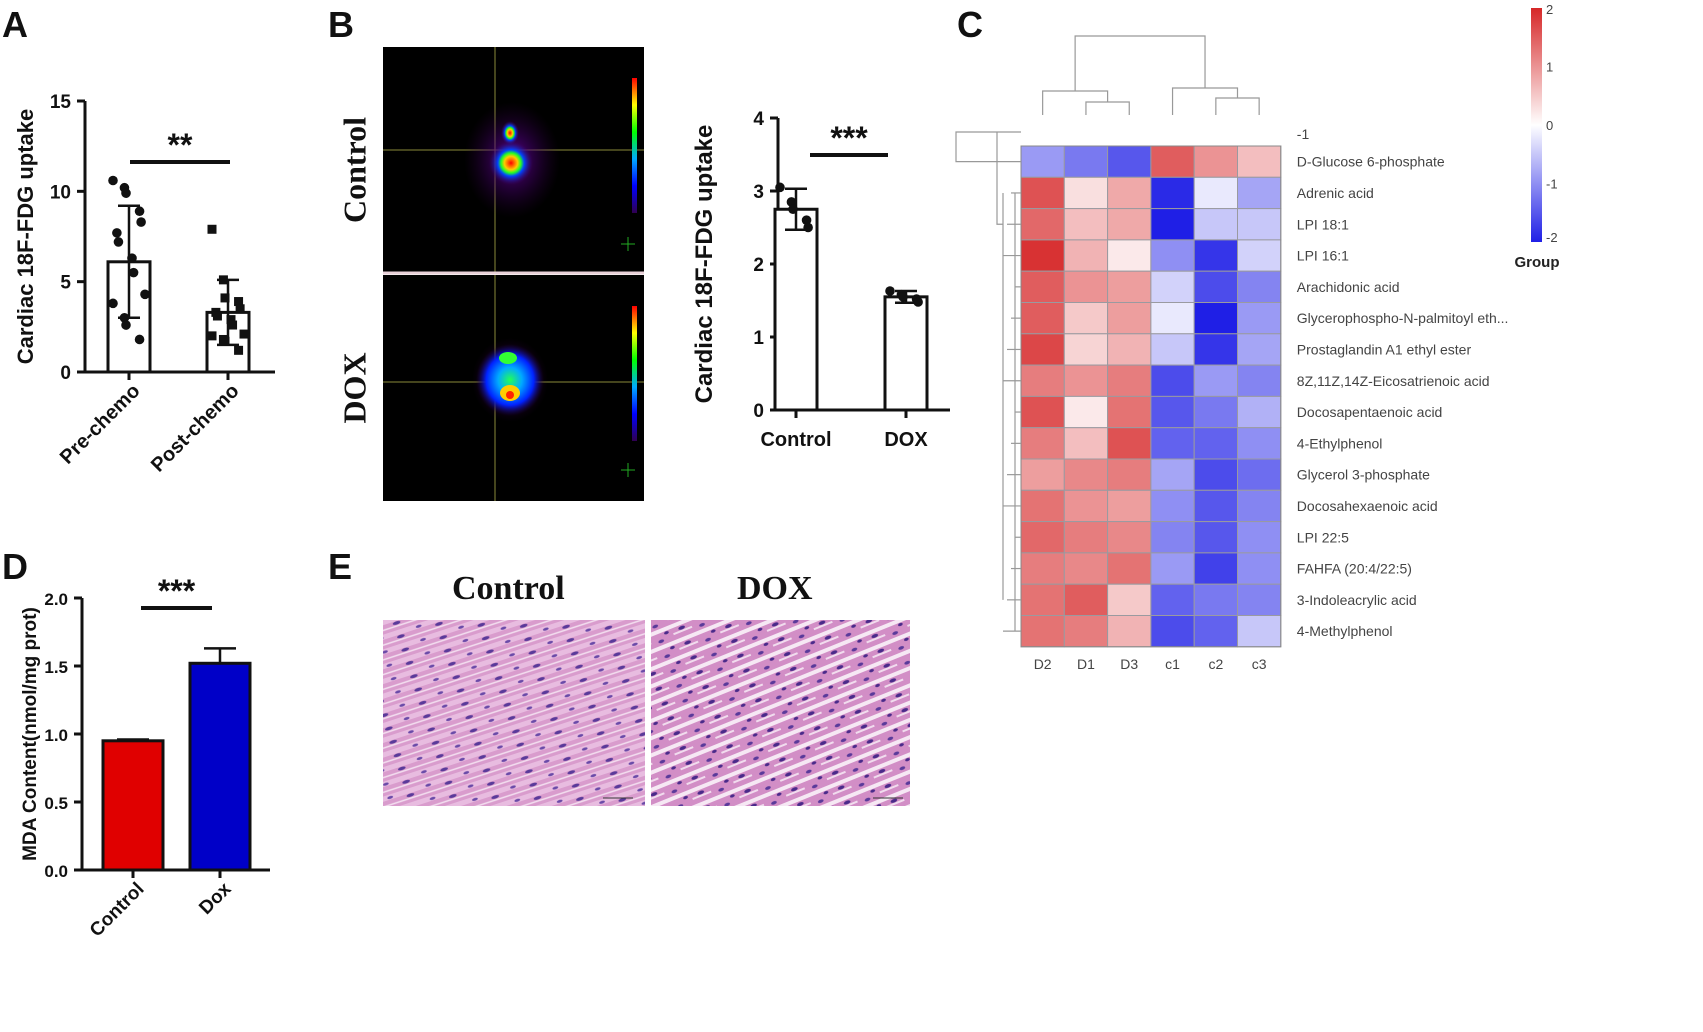  I want to click on heatmap-column-label: c3, so click(1259, 664).